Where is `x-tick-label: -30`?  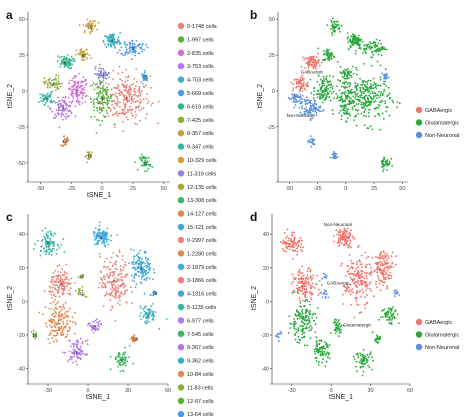
x-tick-label: -30 is located at coordinates (292, 391).